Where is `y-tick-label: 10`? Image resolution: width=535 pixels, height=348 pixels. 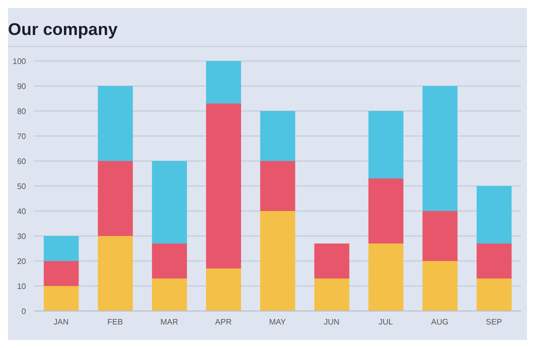 y-tick-label: 10 is located at coordinates (22, 286).